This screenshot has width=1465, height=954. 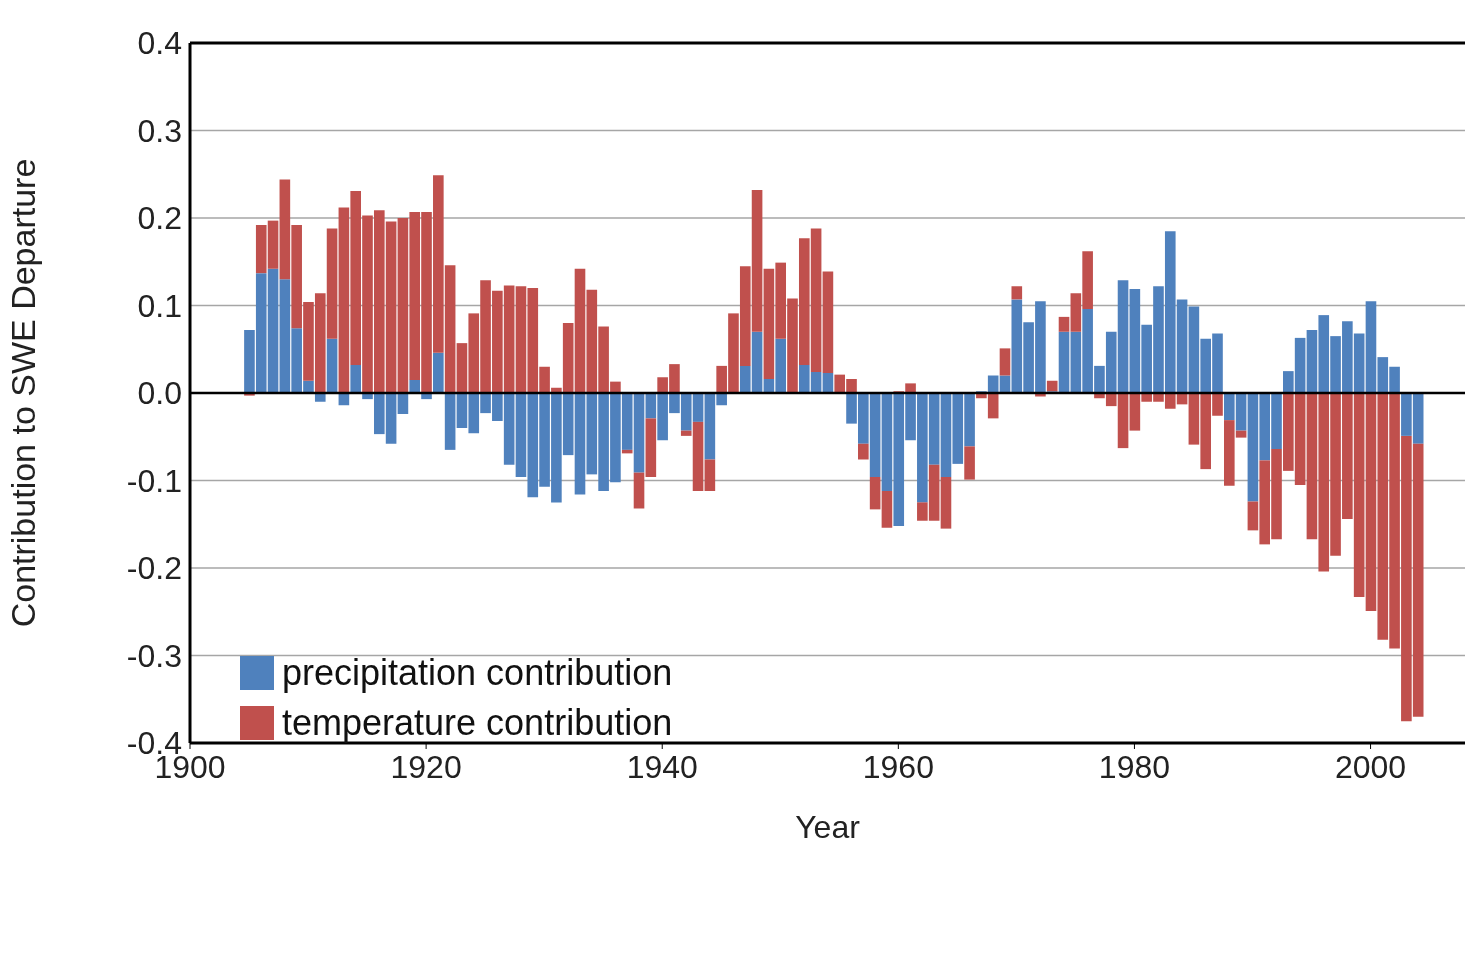 I want to click on legend-label: temperature contribution, so click(x=477, y=723).